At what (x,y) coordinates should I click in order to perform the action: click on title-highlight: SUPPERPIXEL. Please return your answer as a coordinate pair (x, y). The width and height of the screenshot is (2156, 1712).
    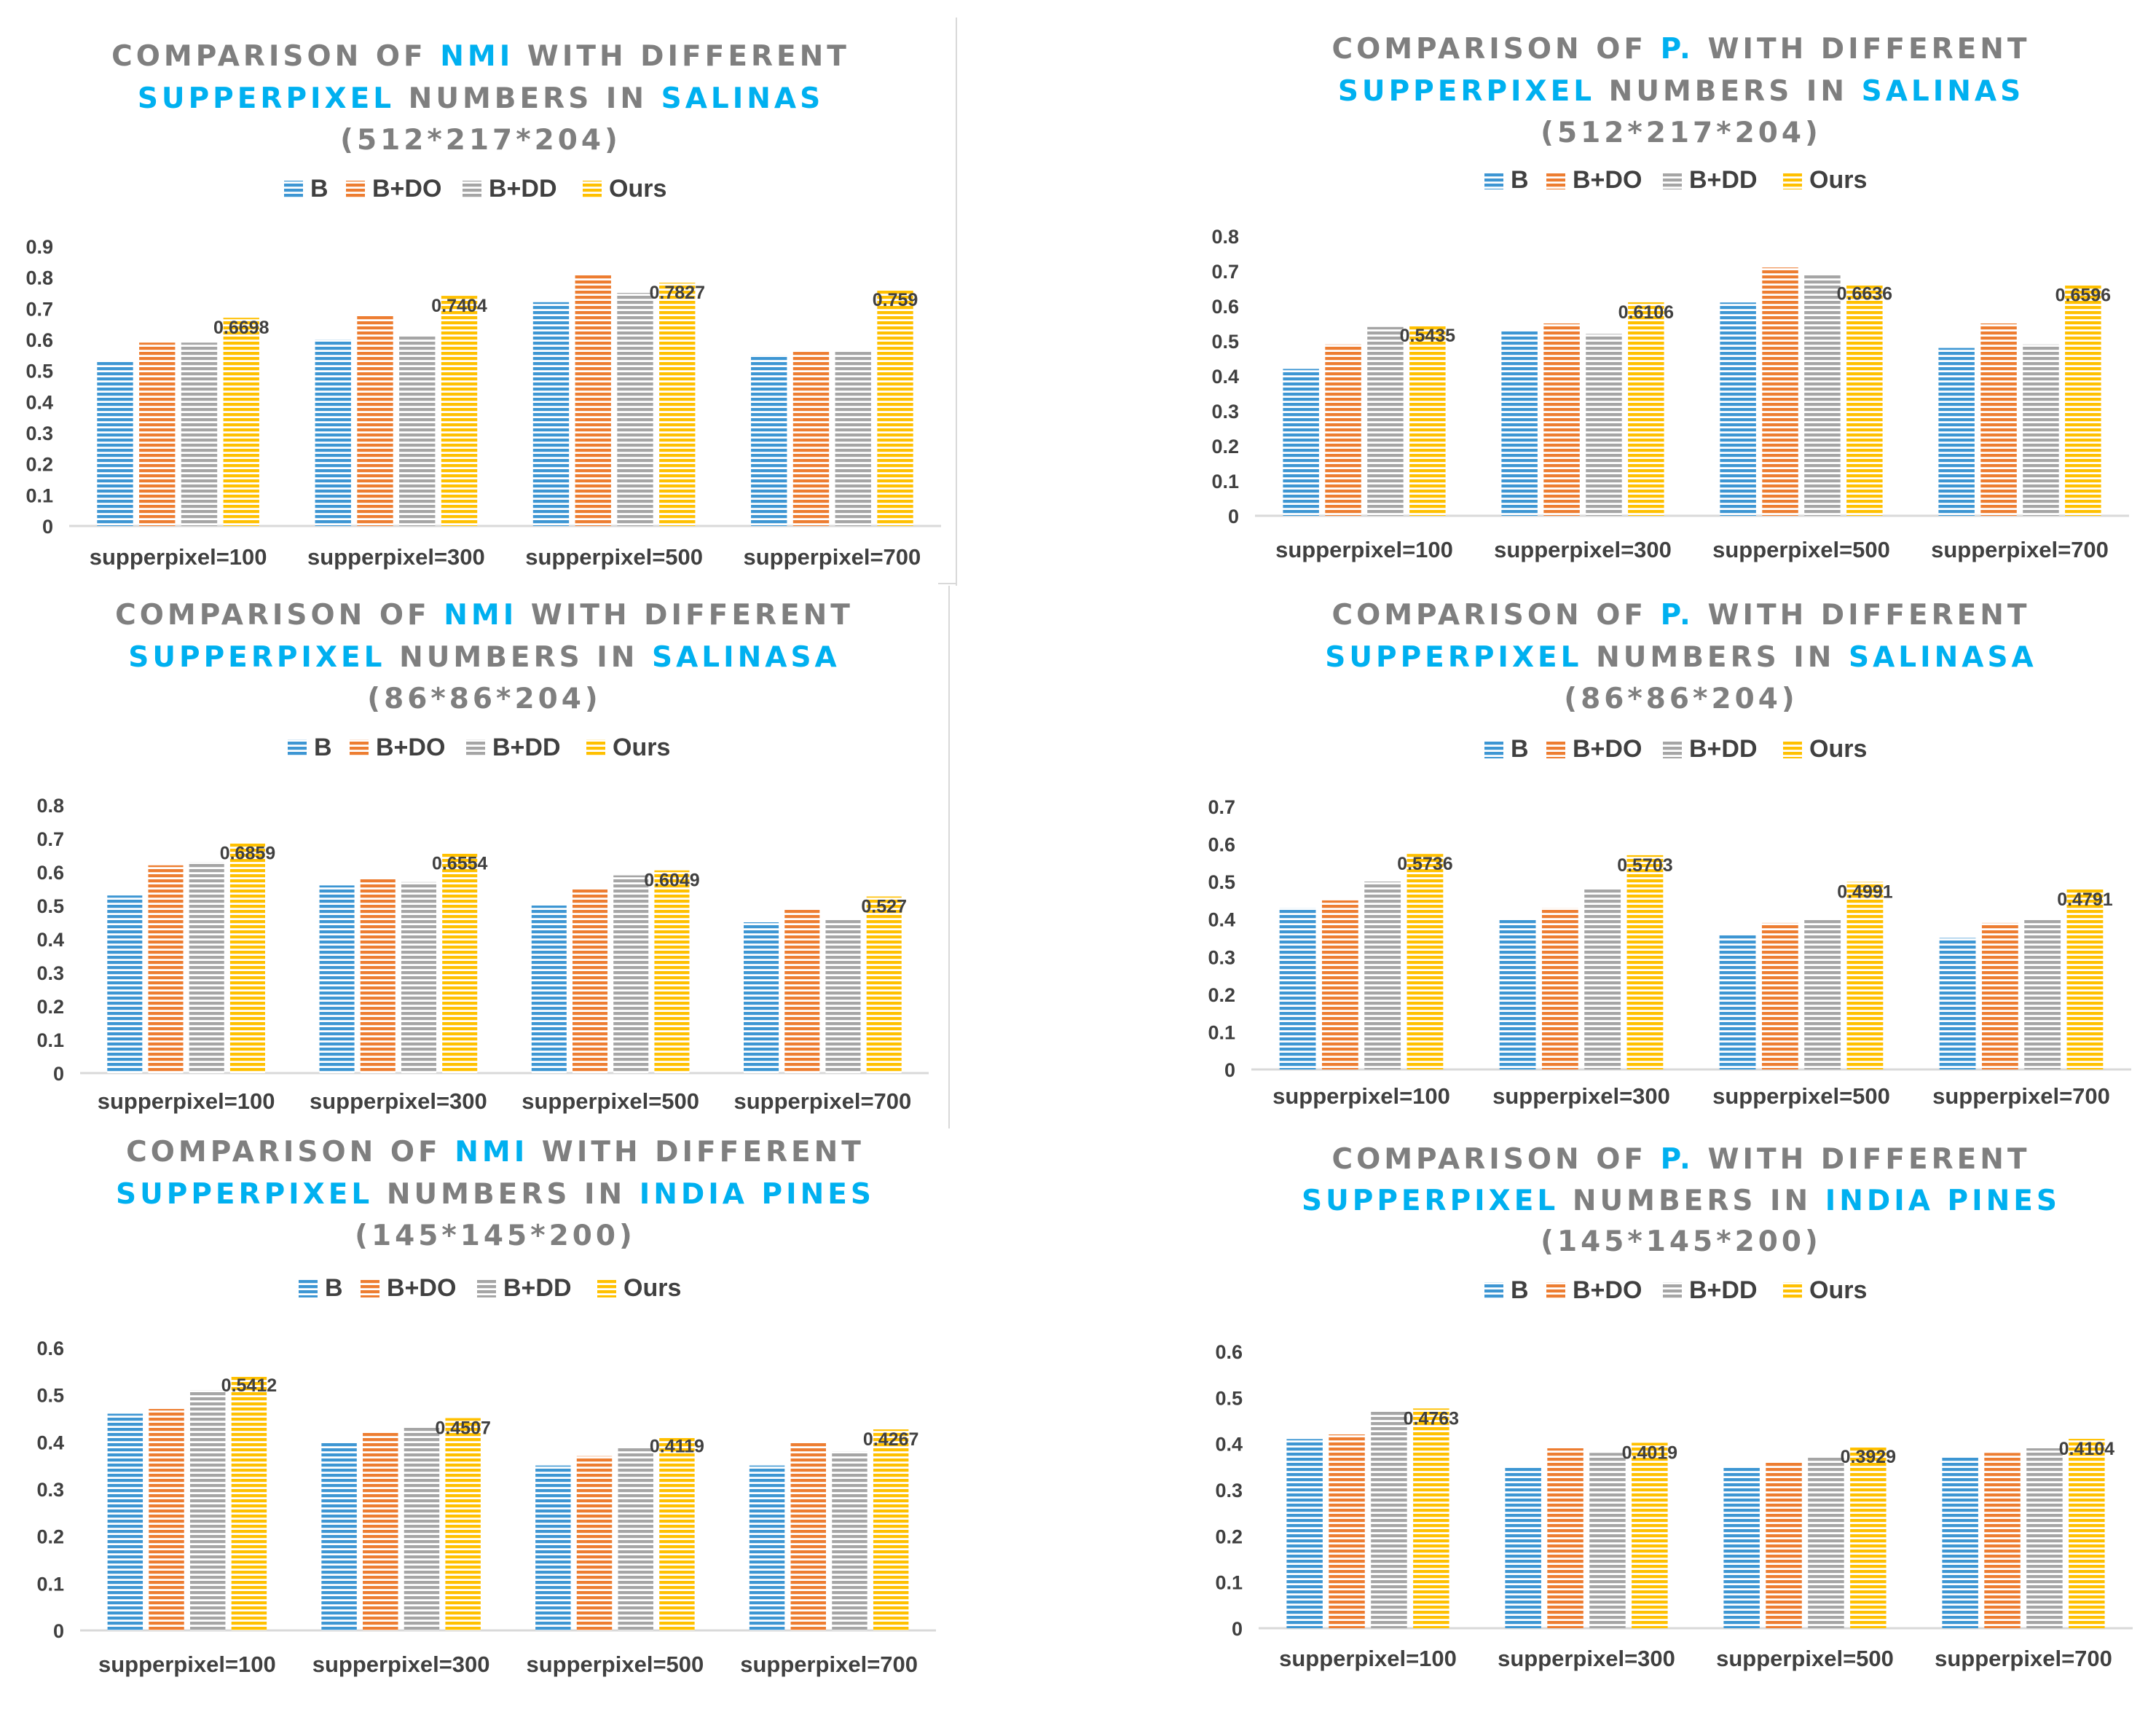
    Looking at the image, I should click on (1430, 1201).